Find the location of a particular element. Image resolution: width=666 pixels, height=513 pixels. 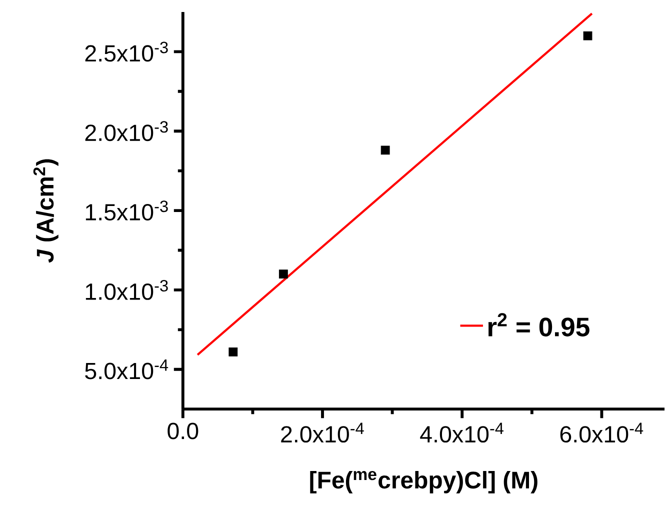

x-tick-label: 4.0x10$^{-4}$ is located at coordinates (462, 432).